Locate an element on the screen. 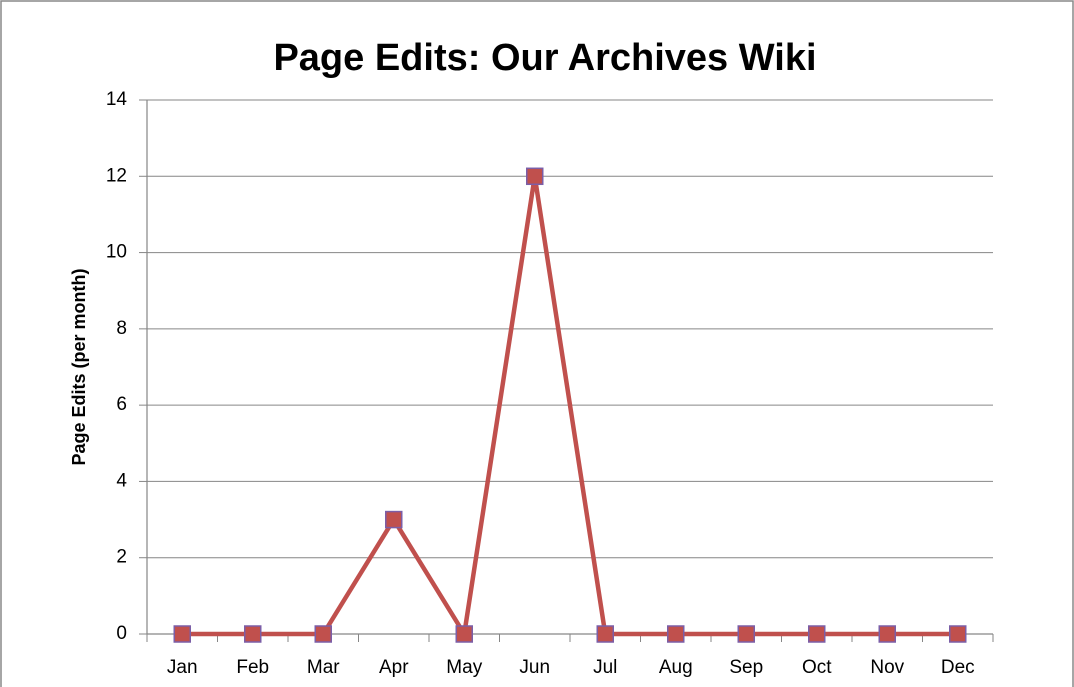 This screenshot has width=1074, height=687. x-tick-label: Apr is located at coordinates (394, 667).